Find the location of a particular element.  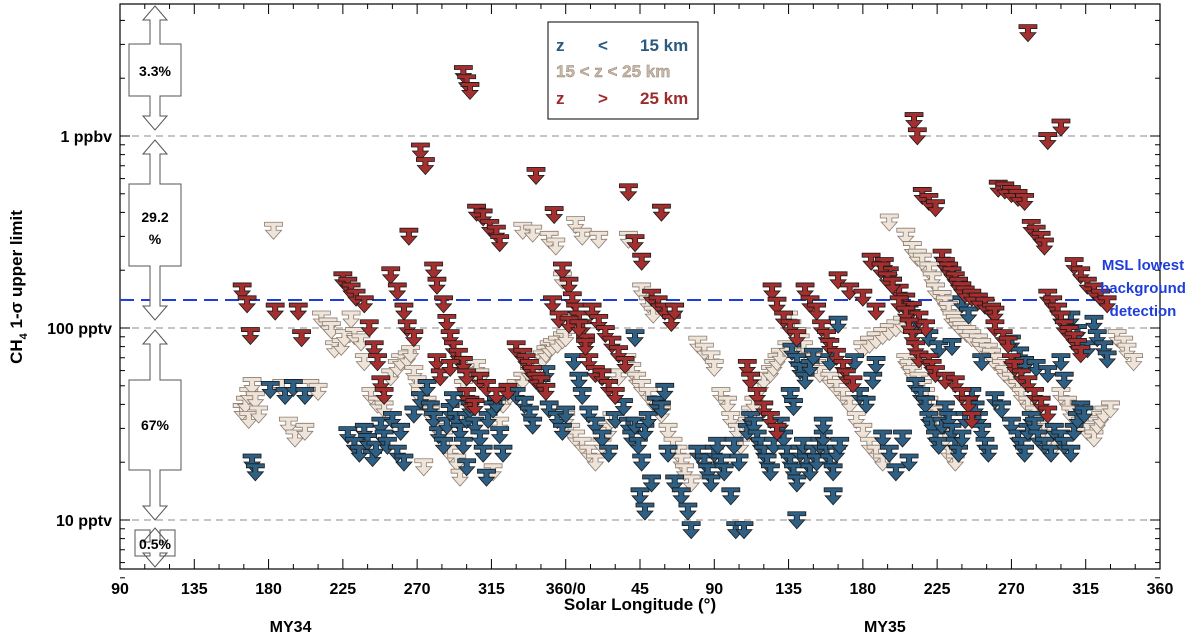

x-tick-label-9: 135 is located at coordinates (788, 589).